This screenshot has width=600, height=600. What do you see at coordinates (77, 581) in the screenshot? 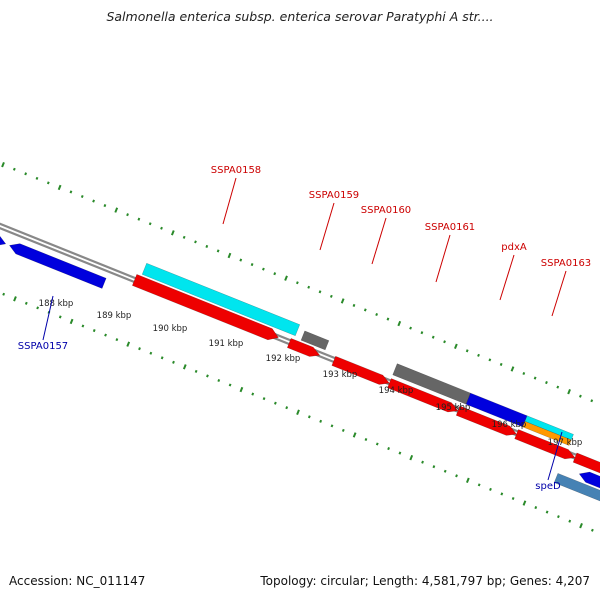
I see `accession-text: Accession: NC_011147` at bounding box center [77, 581].